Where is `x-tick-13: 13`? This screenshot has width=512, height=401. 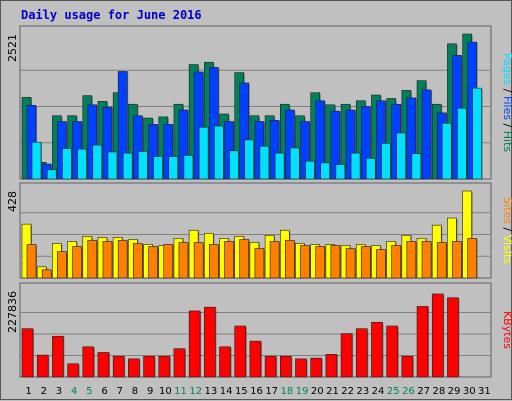
x-tick-13: 13 is located at coordinates (211, 391).